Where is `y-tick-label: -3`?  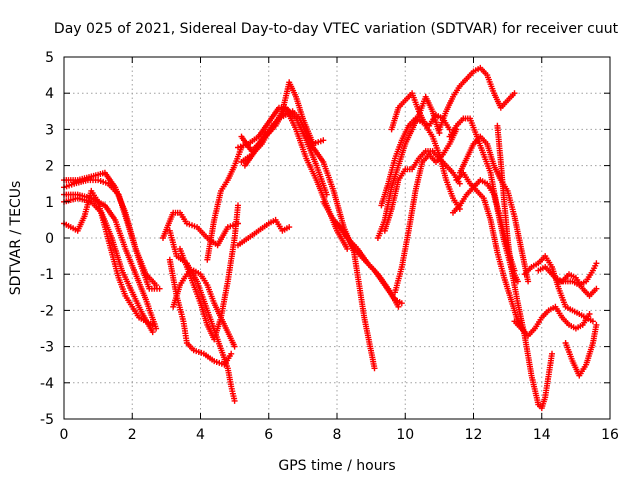 y-tick-label: -3 is located at coordinates (47, 348).